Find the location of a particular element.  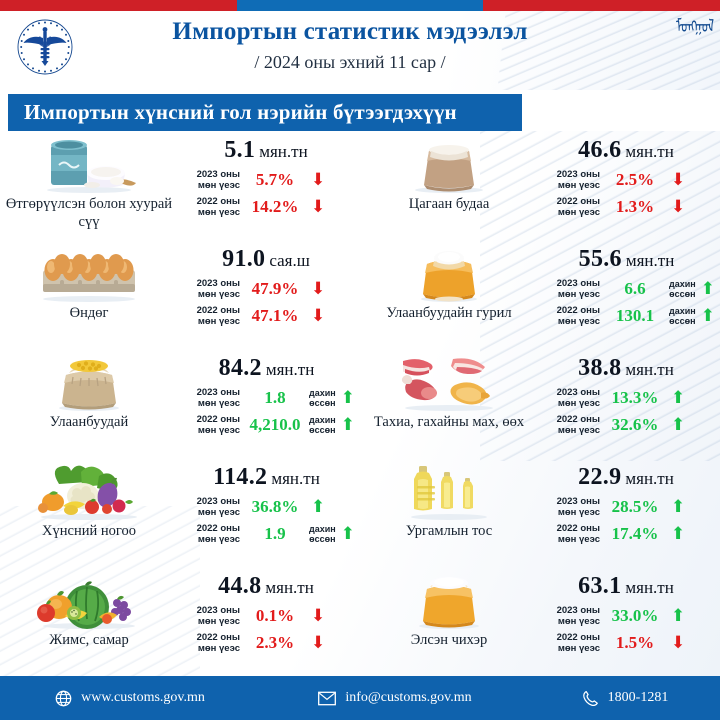

product-identity: Өндөг is located at coordinates (89, 281).